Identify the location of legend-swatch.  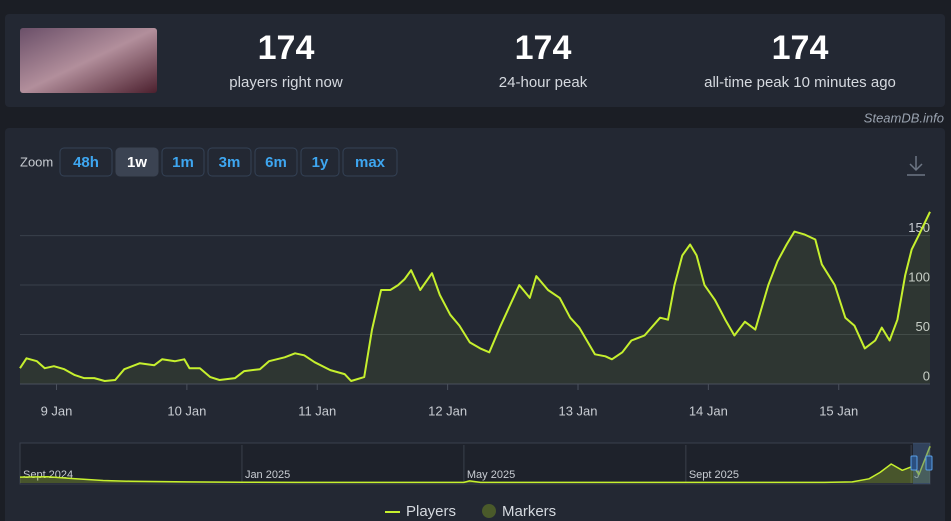
(489, 511).